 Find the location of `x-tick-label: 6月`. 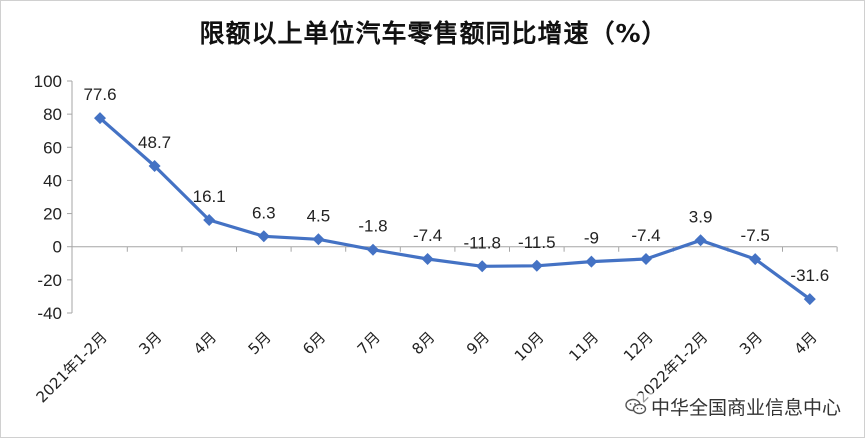

x-tick-label: 6月 is located at coordinates (314, 343).